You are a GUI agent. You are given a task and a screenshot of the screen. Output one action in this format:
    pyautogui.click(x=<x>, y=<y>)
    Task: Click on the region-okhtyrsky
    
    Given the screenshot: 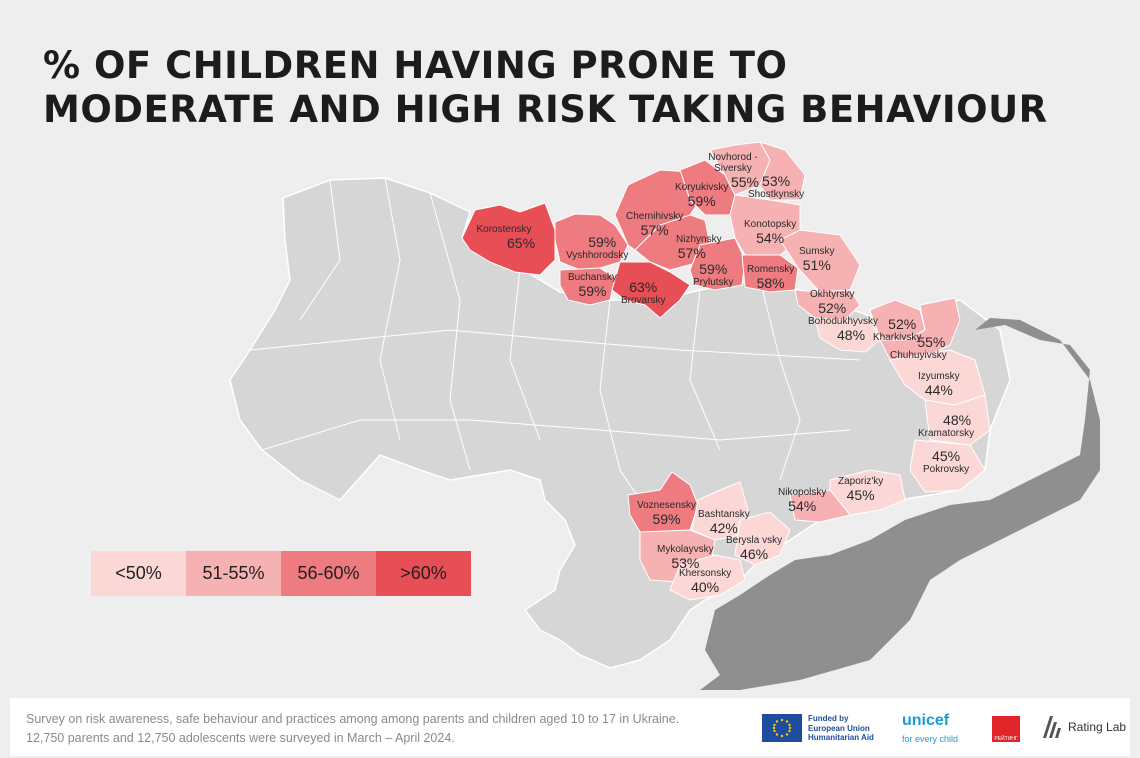 What is the action you would take?
    pyautogui.click(x=827, y=305)
    